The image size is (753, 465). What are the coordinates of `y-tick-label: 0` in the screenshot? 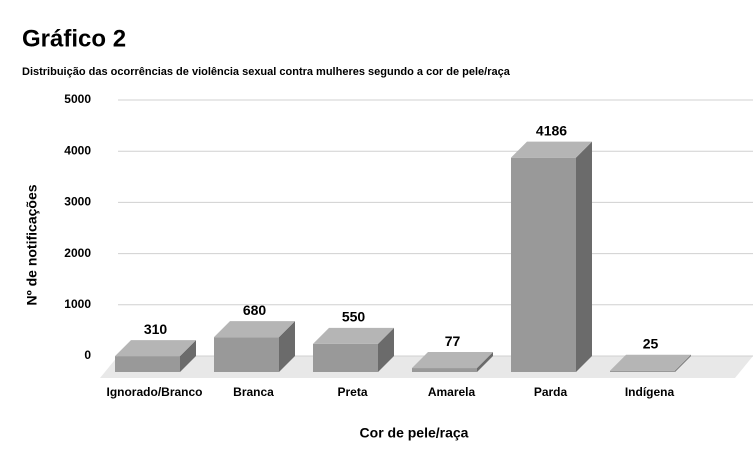 It's located at (87, 355).